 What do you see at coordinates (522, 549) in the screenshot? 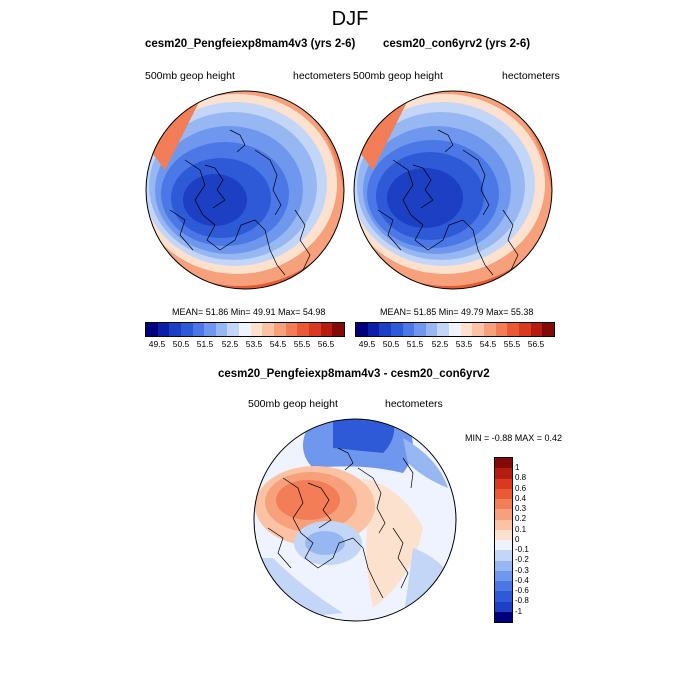
I see `diff-colorbar-tick: -0.1` at bounding box center [522, 549].